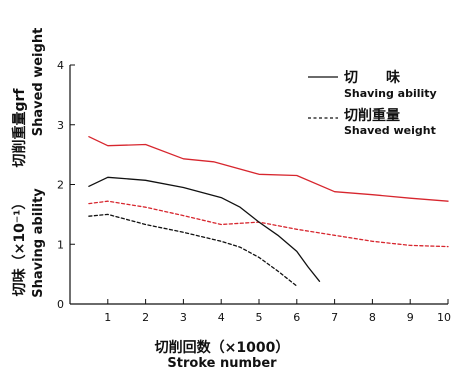  Describe the element at coordinates (259, 317) in the screenshot. I see `x-tick-label: 5` at that location.